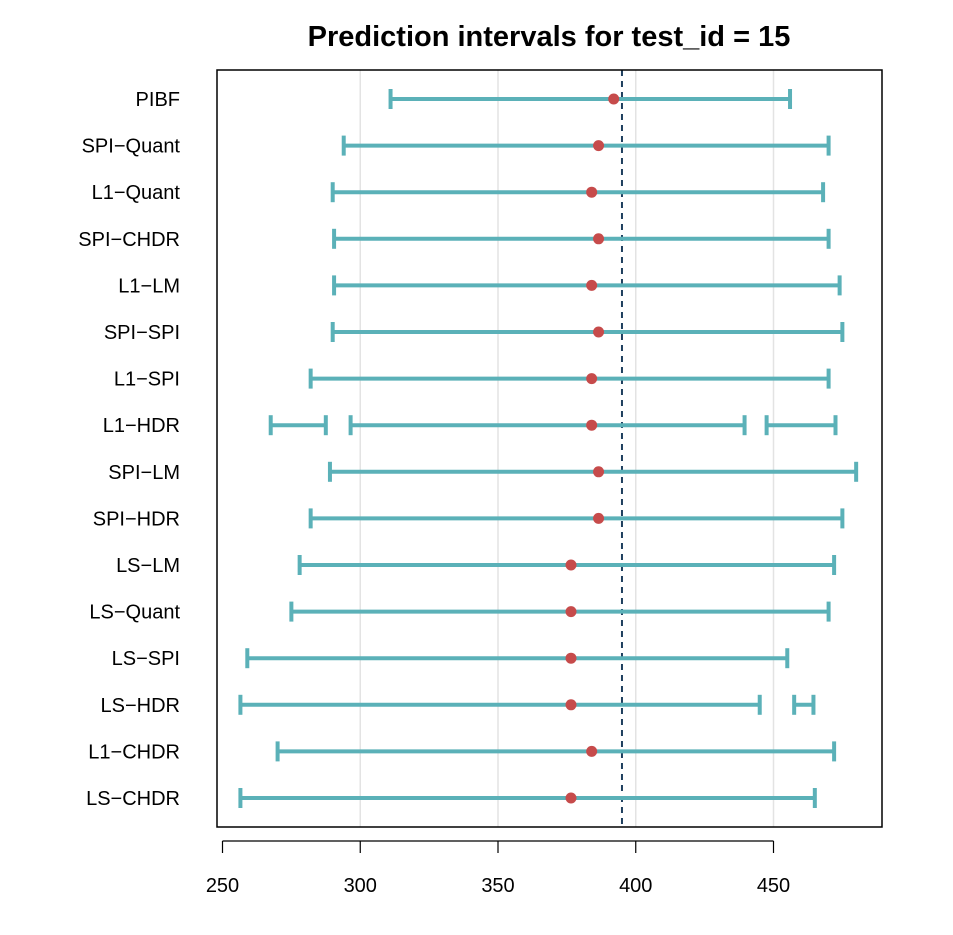 This screenshot has width=953, height=935. I want to click on category-label: PIBF, so click(158, 100).